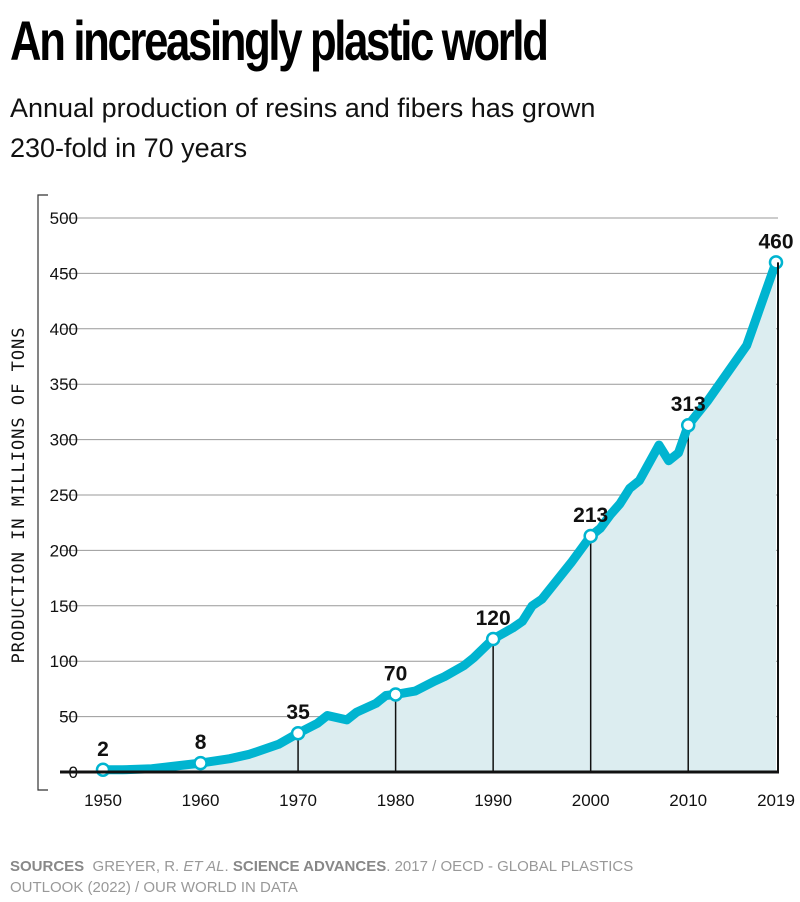 Image resolution: width=800 pixels, height=902 pixels. Describe the element at coordinates (64, 218) in the screenshot. I see `y-tick-label: 500` at that location.